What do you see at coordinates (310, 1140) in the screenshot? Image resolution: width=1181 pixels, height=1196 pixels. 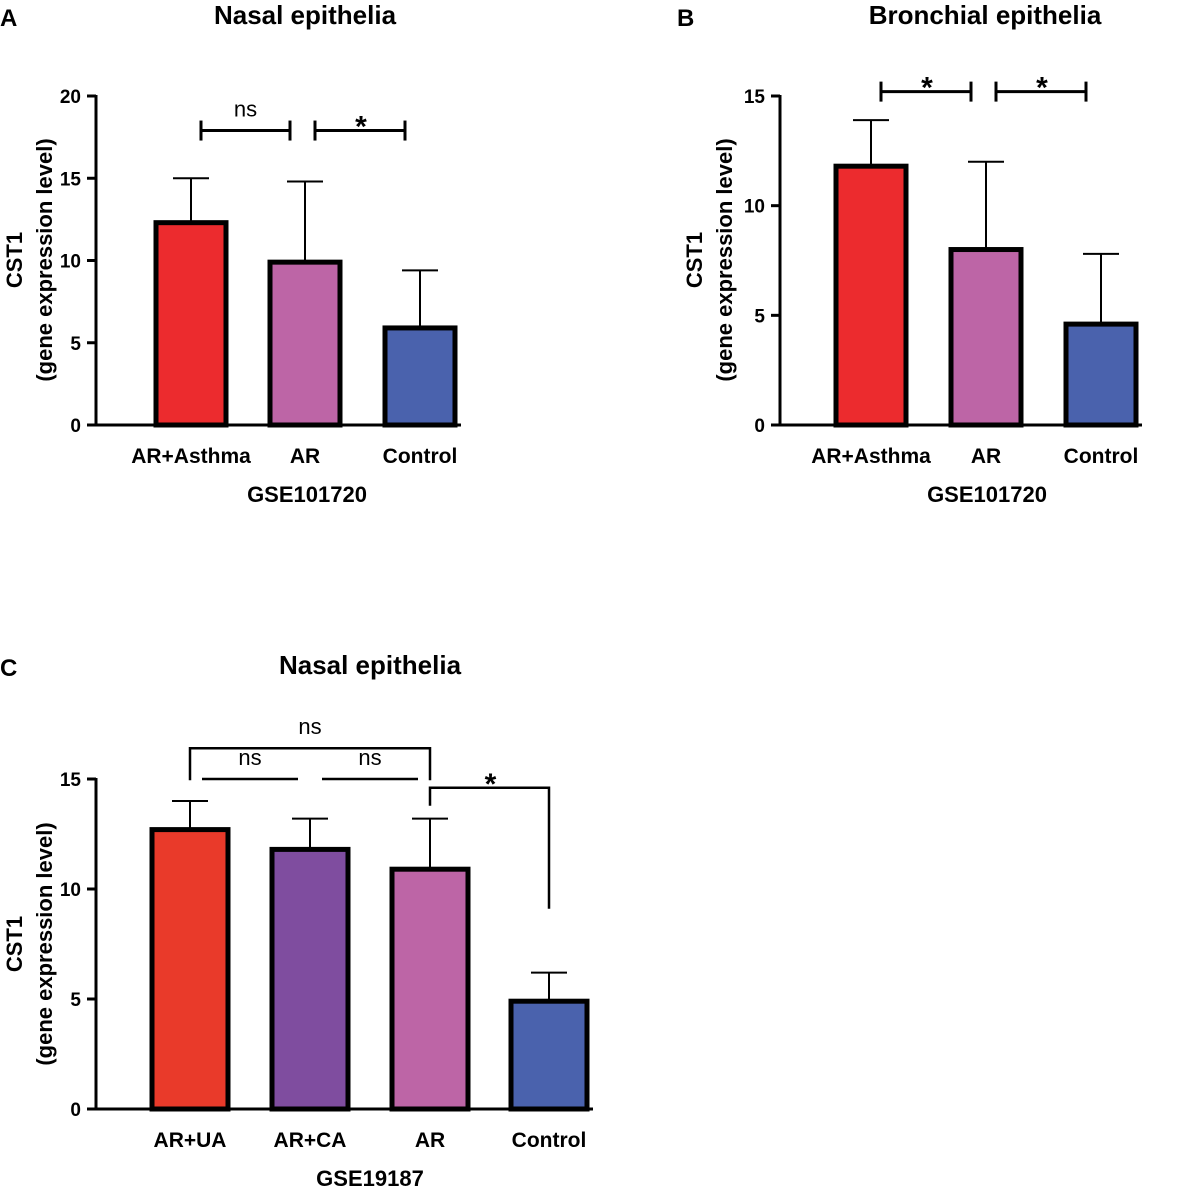 I see `category-label: AR+CA` at bounding box center [310, 1140].